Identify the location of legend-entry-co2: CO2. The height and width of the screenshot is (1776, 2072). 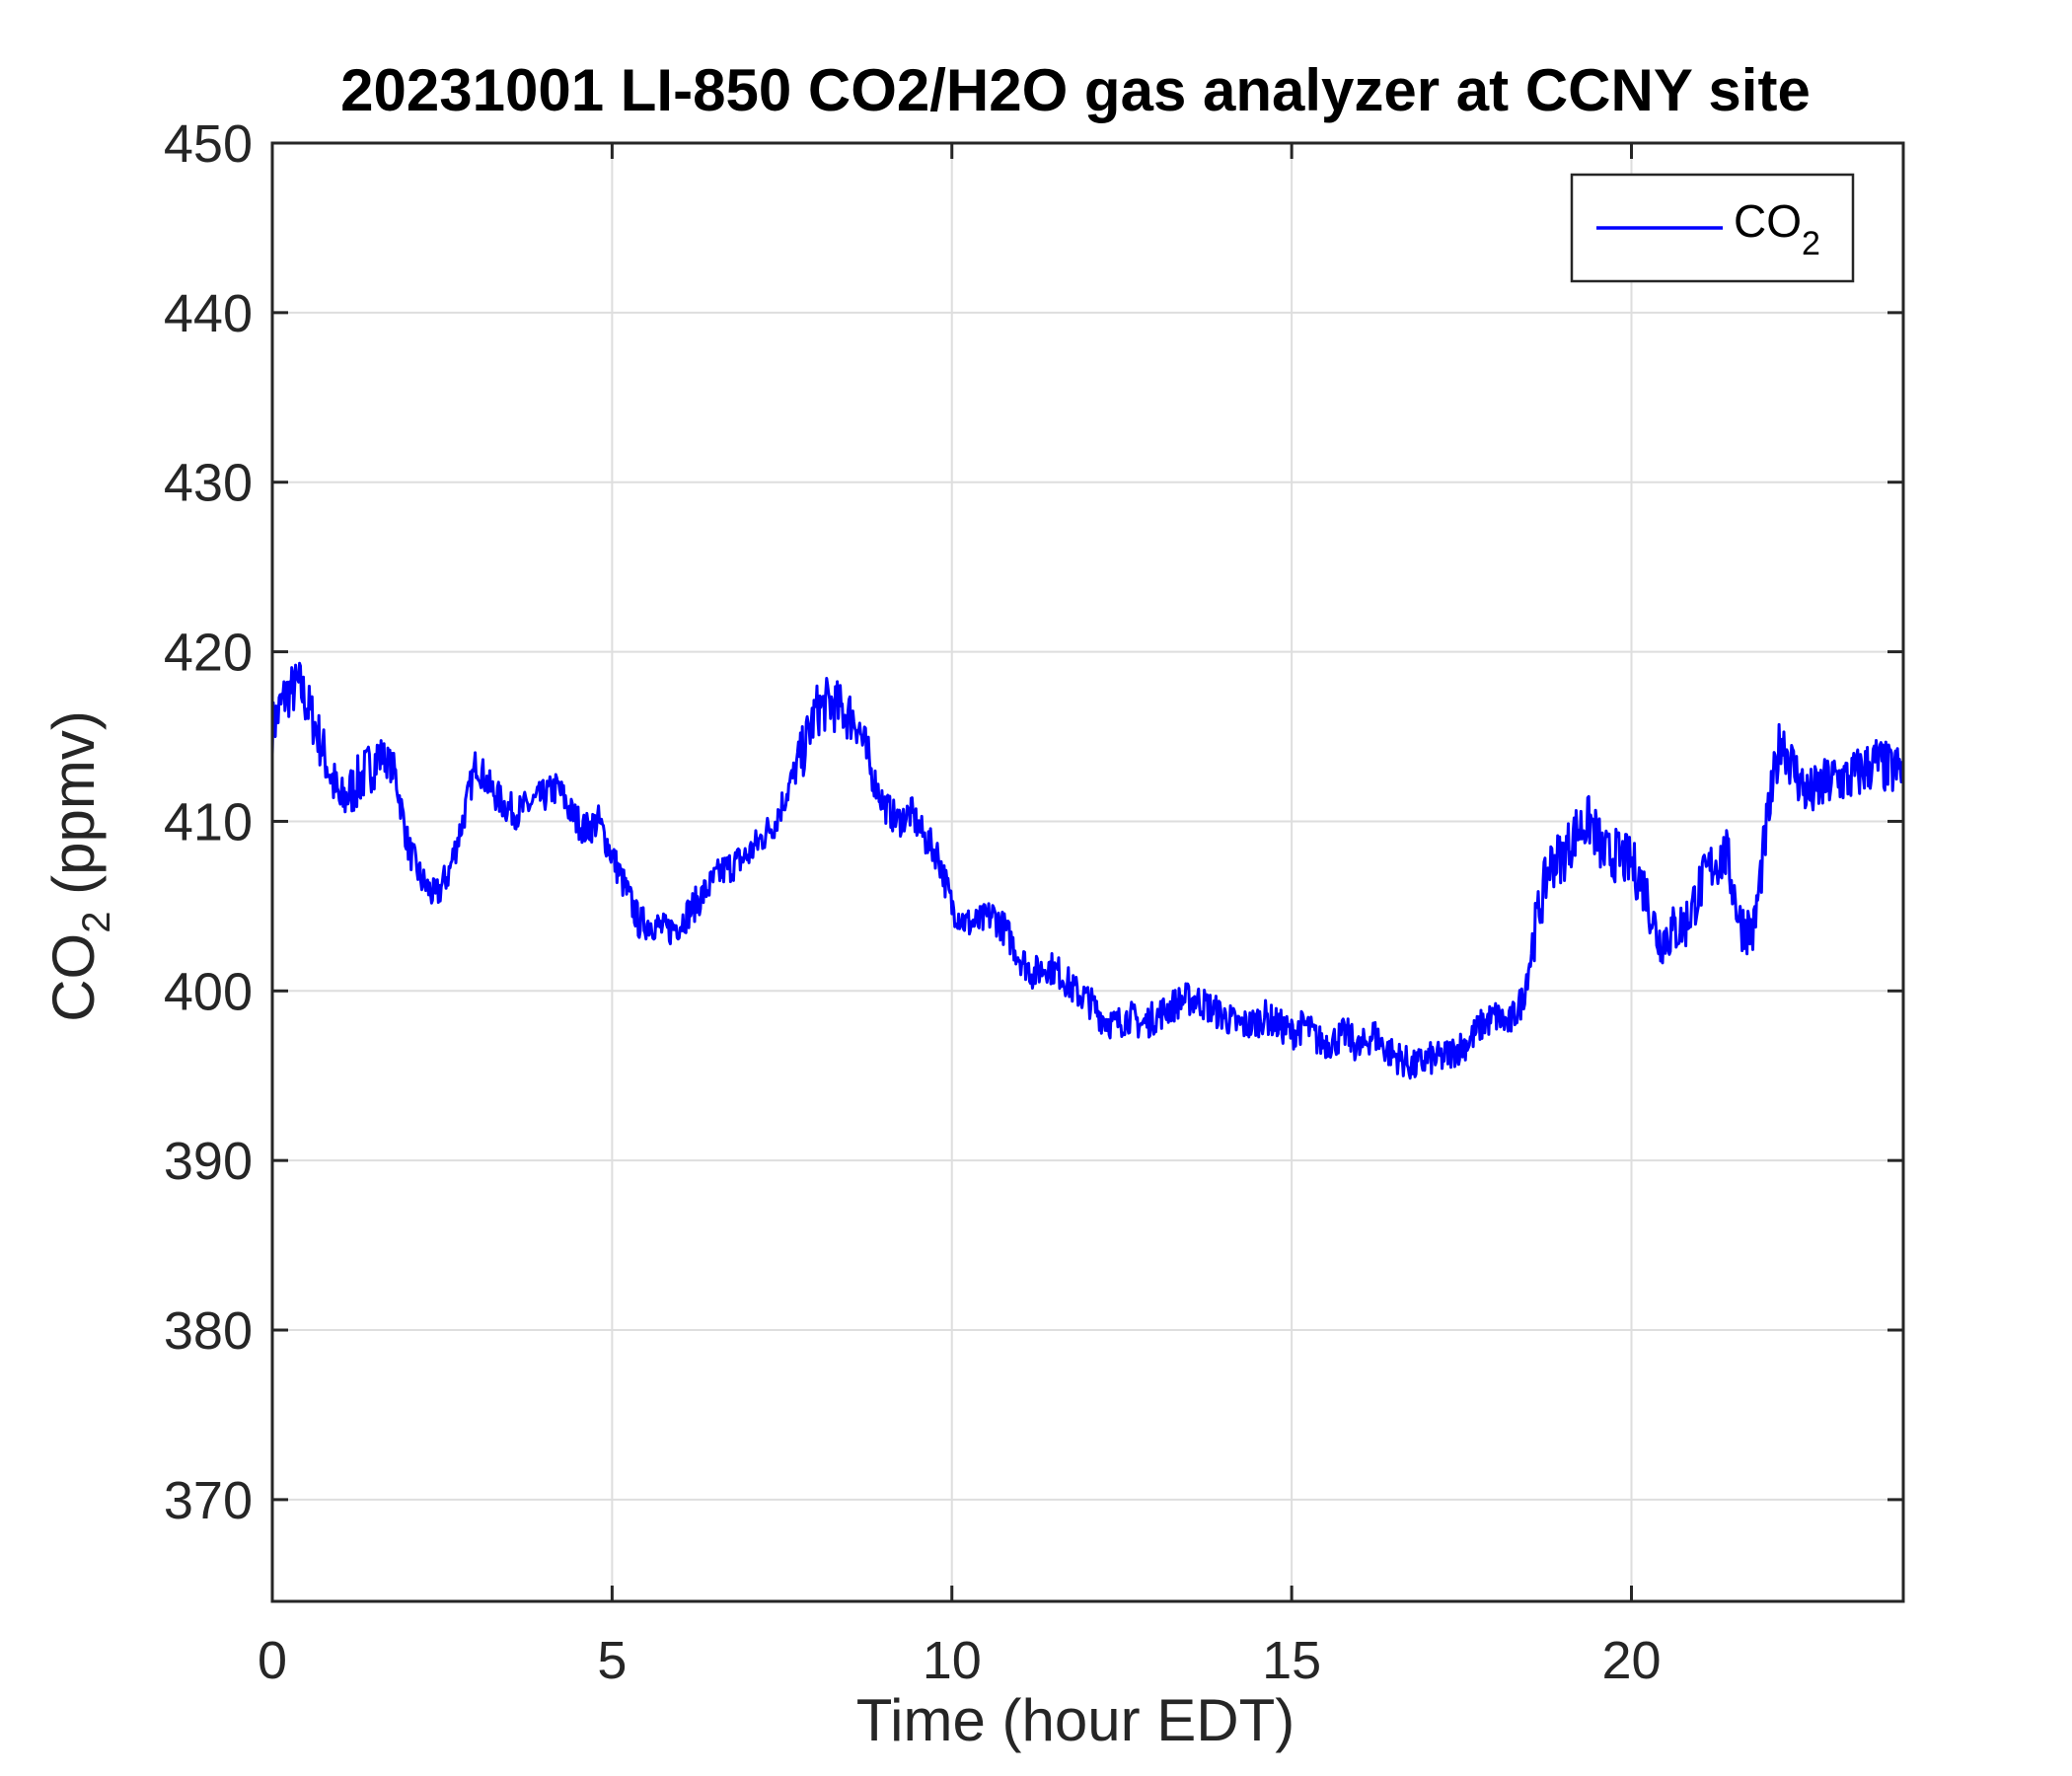
(1777, 229).